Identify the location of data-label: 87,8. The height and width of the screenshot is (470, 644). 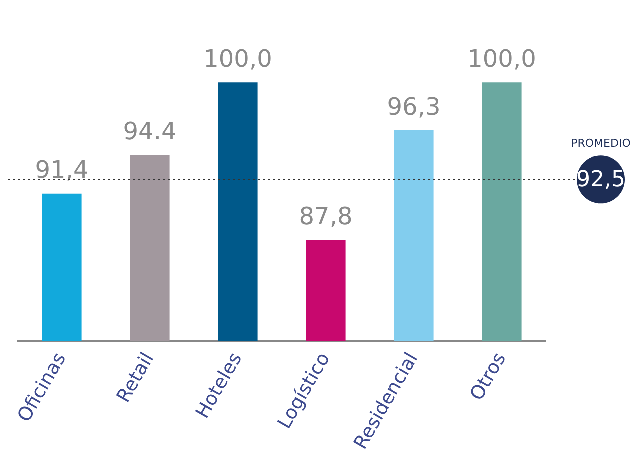
(326, 216).